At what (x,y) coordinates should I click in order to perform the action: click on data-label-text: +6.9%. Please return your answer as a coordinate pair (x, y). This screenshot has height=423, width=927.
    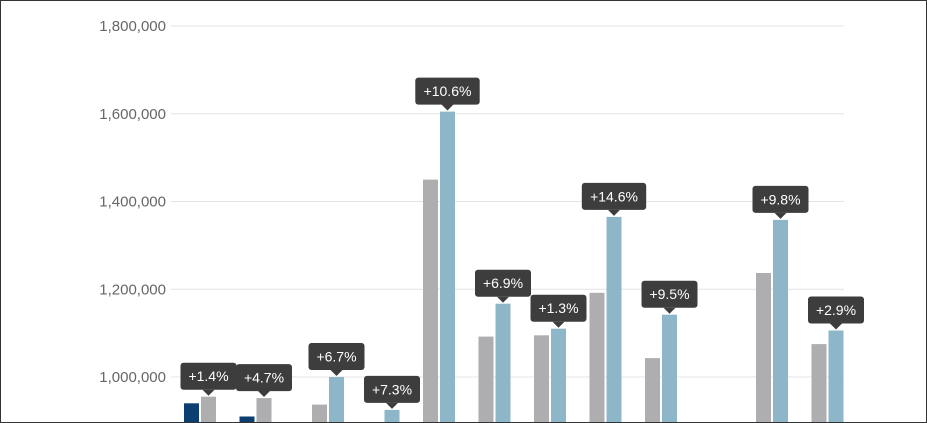
    Looking at the image, I should click on (503, 283).